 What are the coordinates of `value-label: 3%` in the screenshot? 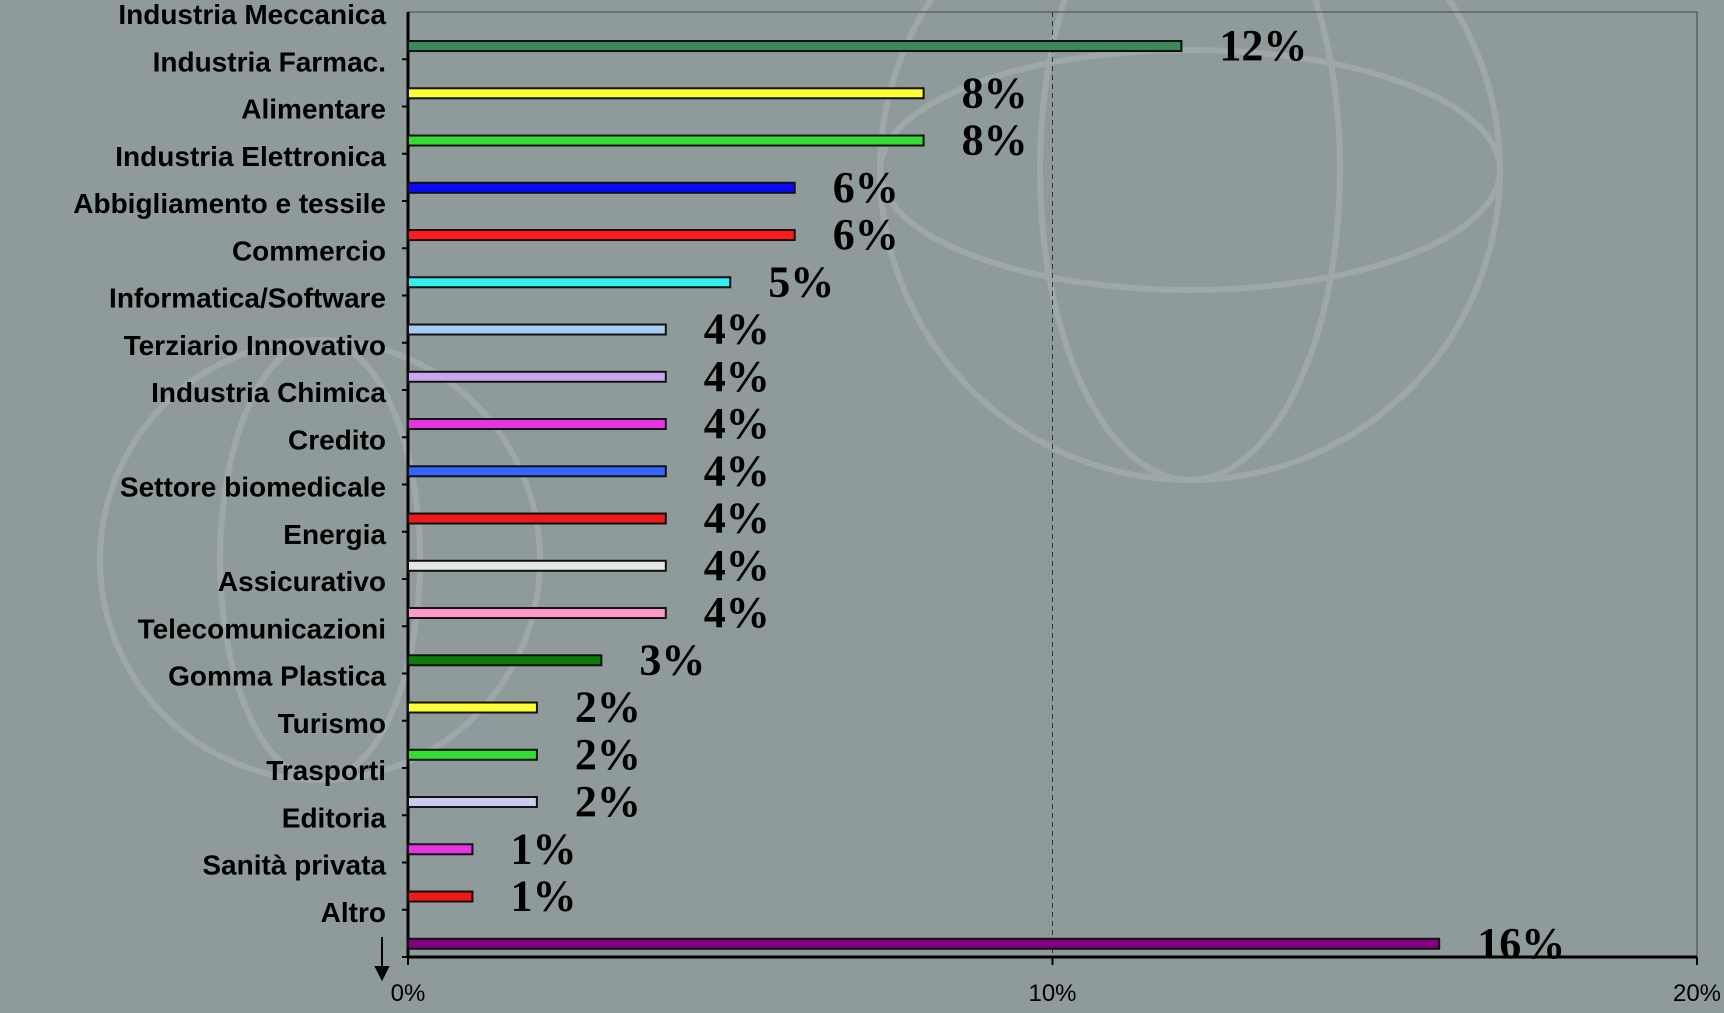 It's located at (672, 659).